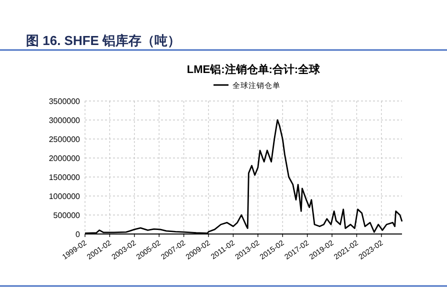 The image size is (447, 291). I want to click on y-tick-label: 2500000, so click(64, 139).